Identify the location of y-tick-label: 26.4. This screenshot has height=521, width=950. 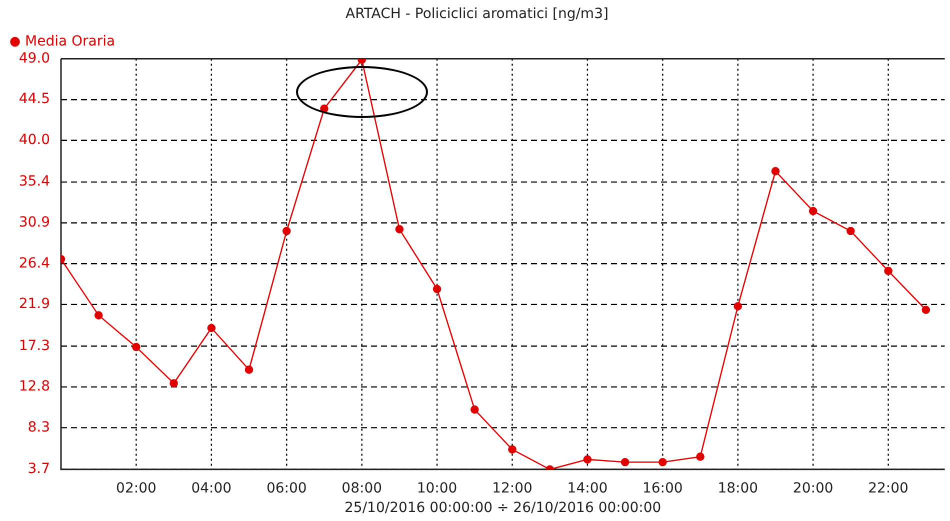
(34, 263).